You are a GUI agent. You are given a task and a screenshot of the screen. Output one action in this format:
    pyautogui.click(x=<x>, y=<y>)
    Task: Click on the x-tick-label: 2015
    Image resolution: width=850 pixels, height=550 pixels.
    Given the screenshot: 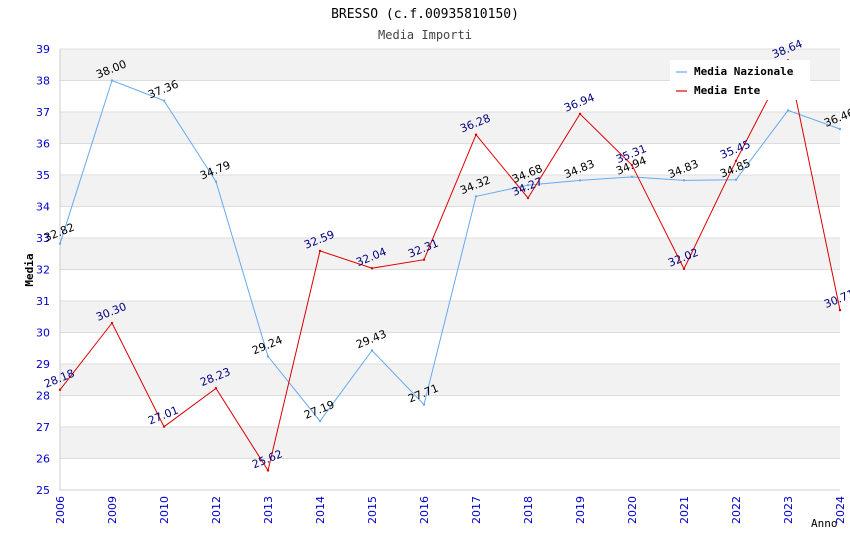 What is the action you would take?
    pyautogui.click(x=372, y=510)
    